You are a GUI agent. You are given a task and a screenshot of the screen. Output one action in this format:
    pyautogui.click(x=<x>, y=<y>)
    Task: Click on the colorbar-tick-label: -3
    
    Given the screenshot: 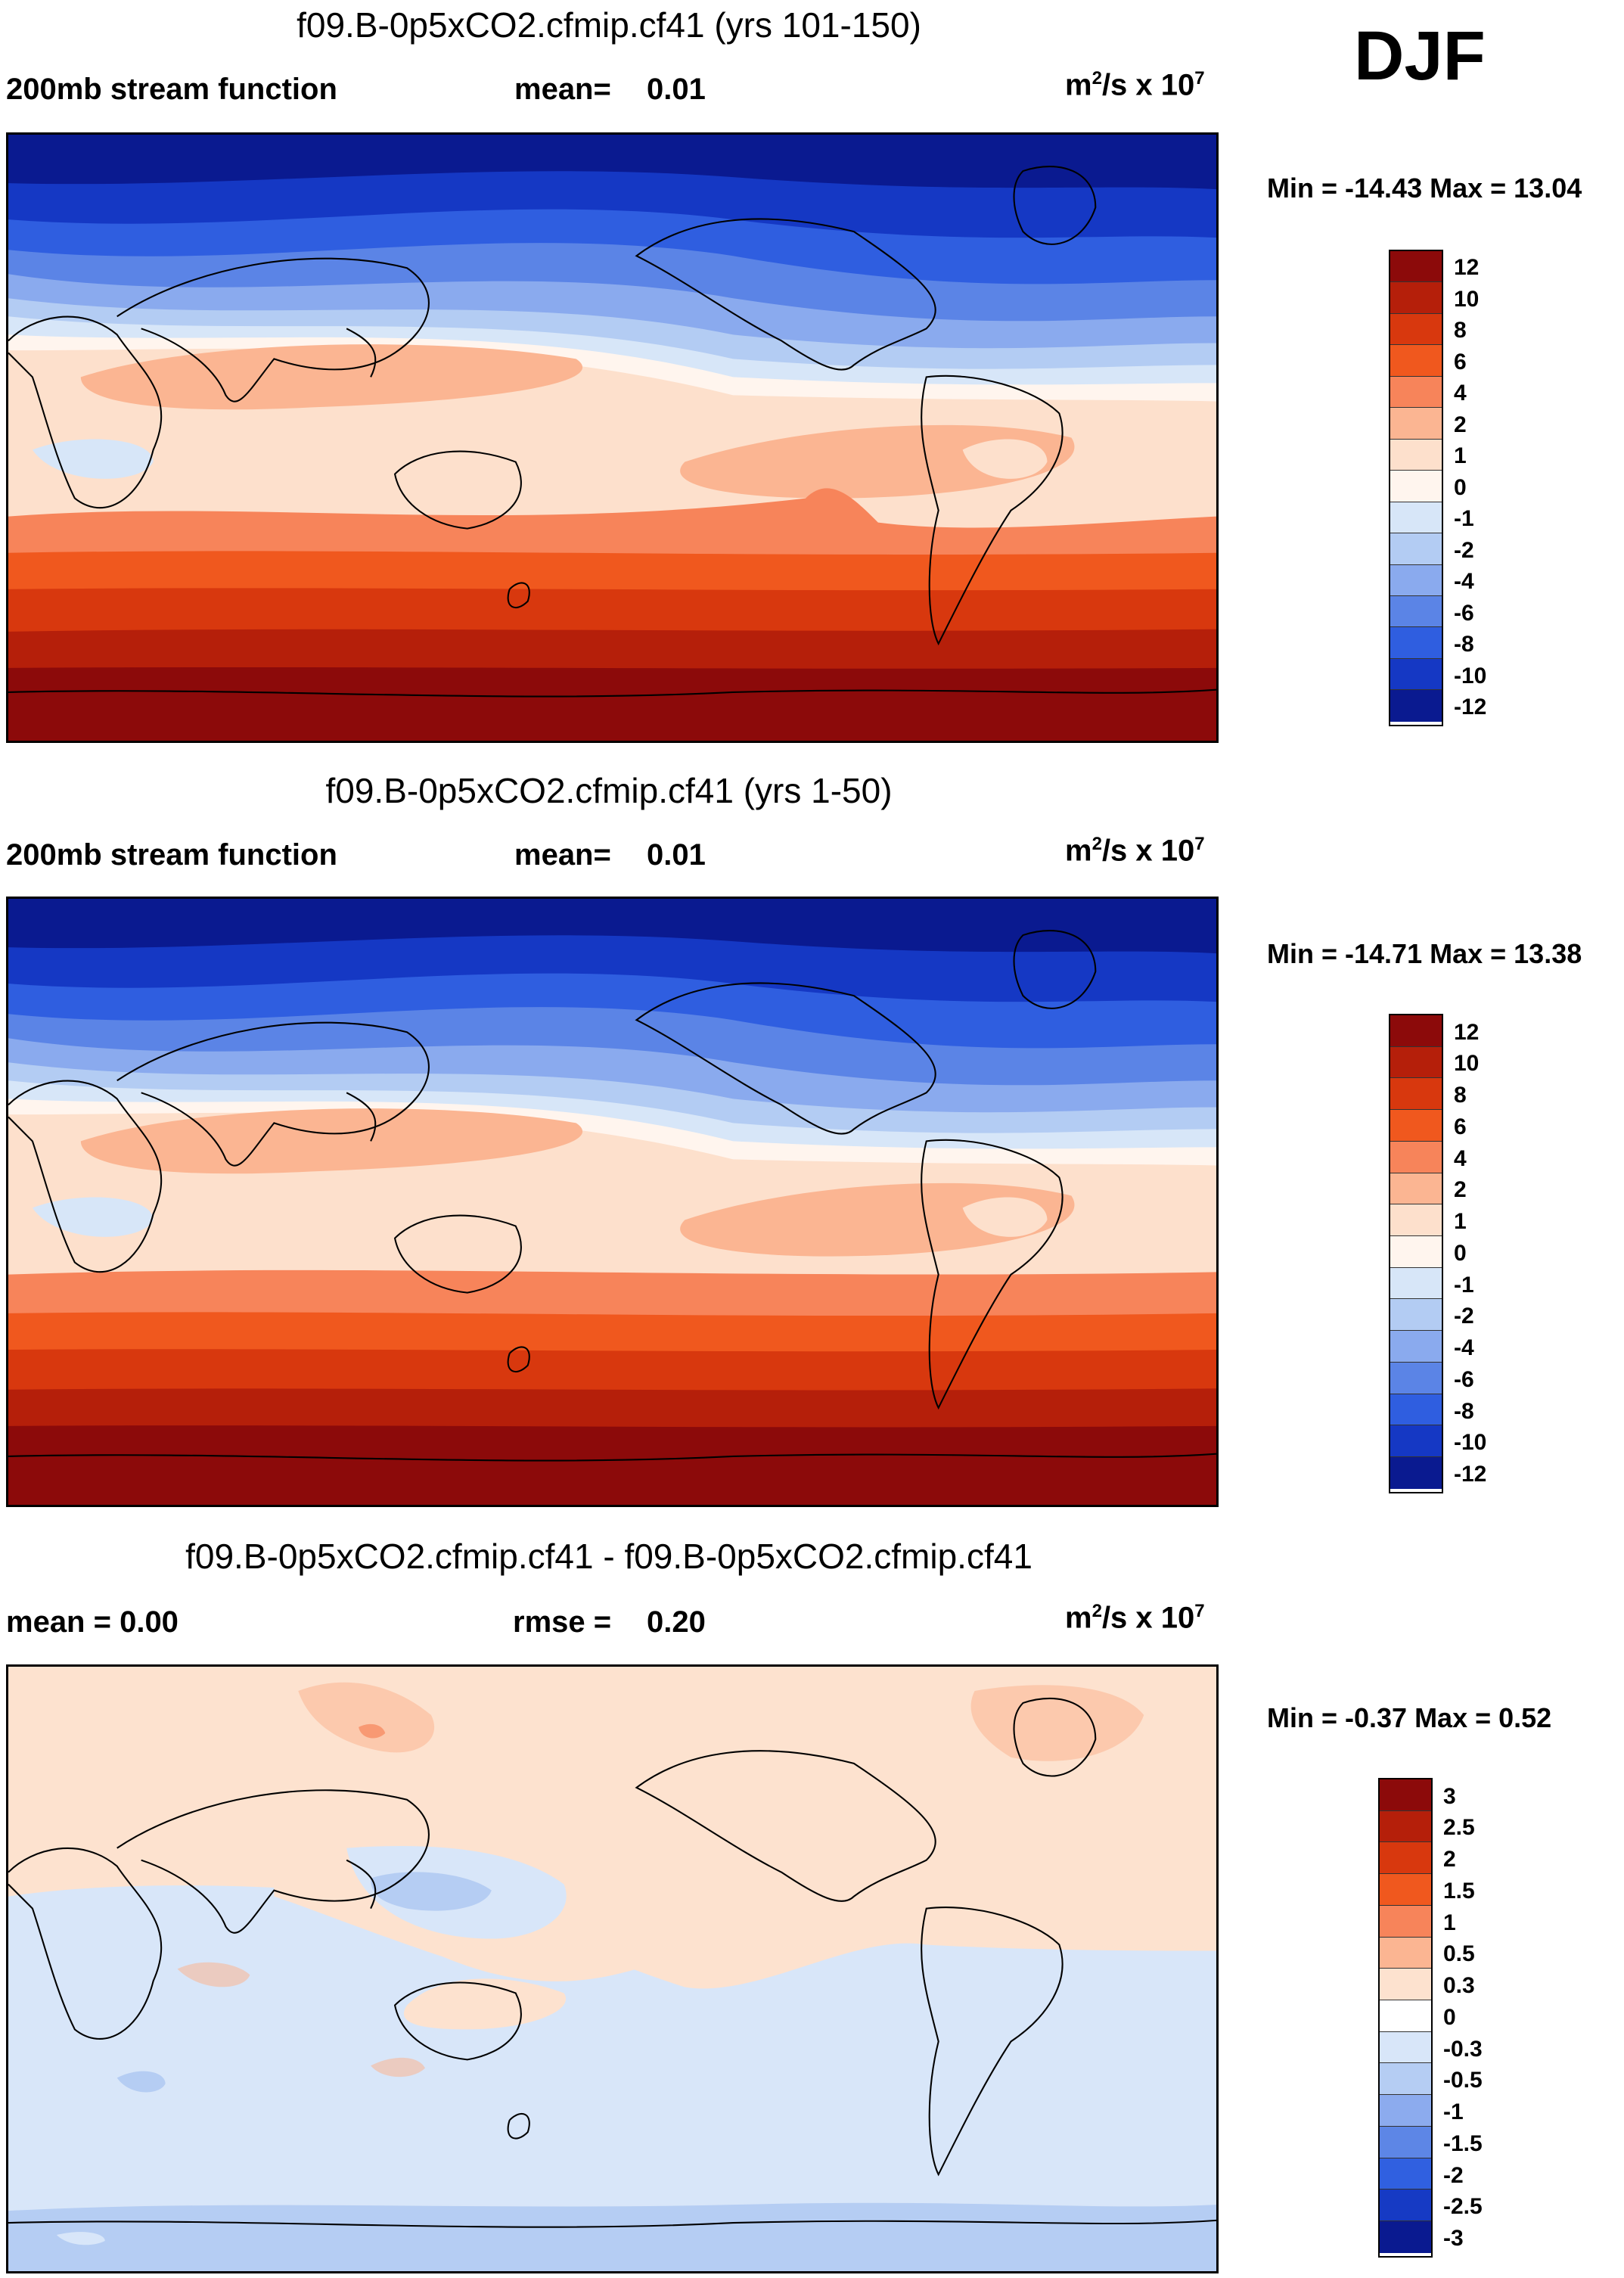 What is the action you would take?
    pyautogui.click(x=1453, y=2238)
    